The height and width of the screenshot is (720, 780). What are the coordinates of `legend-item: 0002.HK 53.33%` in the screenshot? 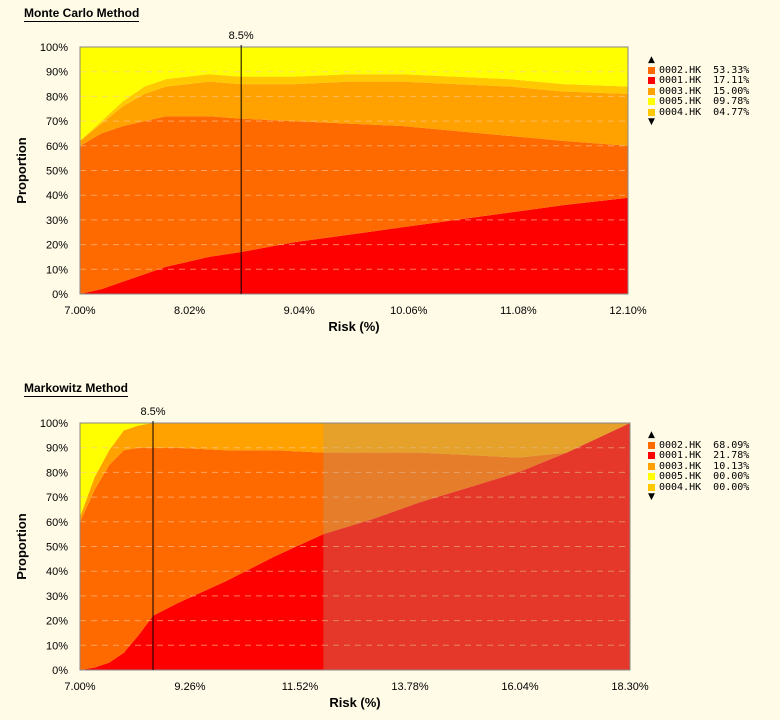 It's located at (698, 70).